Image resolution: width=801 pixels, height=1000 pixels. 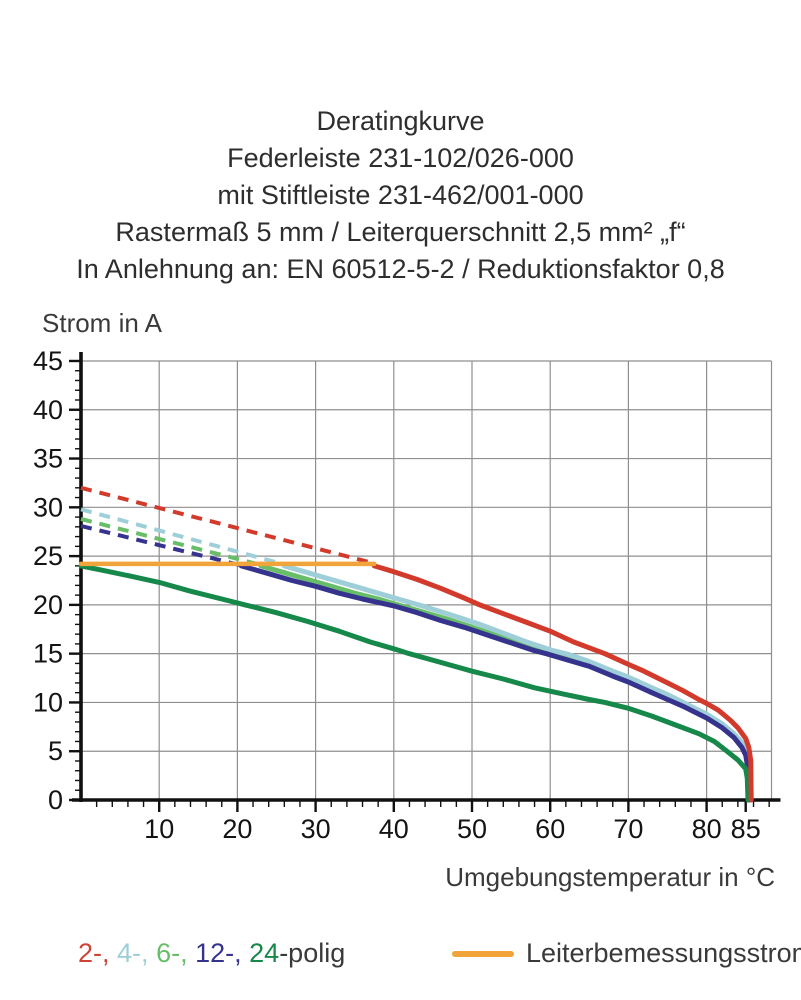 What do you see at coordinates (472, 829) in the screenshot?
I see `x-tick-label: 50` at bounding box center [472, 829].